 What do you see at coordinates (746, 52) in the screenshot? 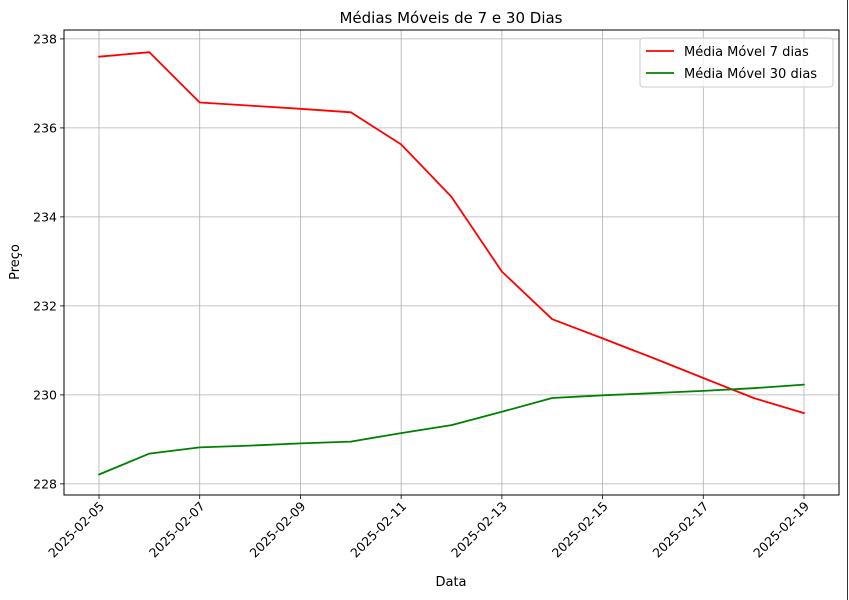
I see `legend-label-7-day: Média Móvel 7 dias` at bounding box center [746, 52].